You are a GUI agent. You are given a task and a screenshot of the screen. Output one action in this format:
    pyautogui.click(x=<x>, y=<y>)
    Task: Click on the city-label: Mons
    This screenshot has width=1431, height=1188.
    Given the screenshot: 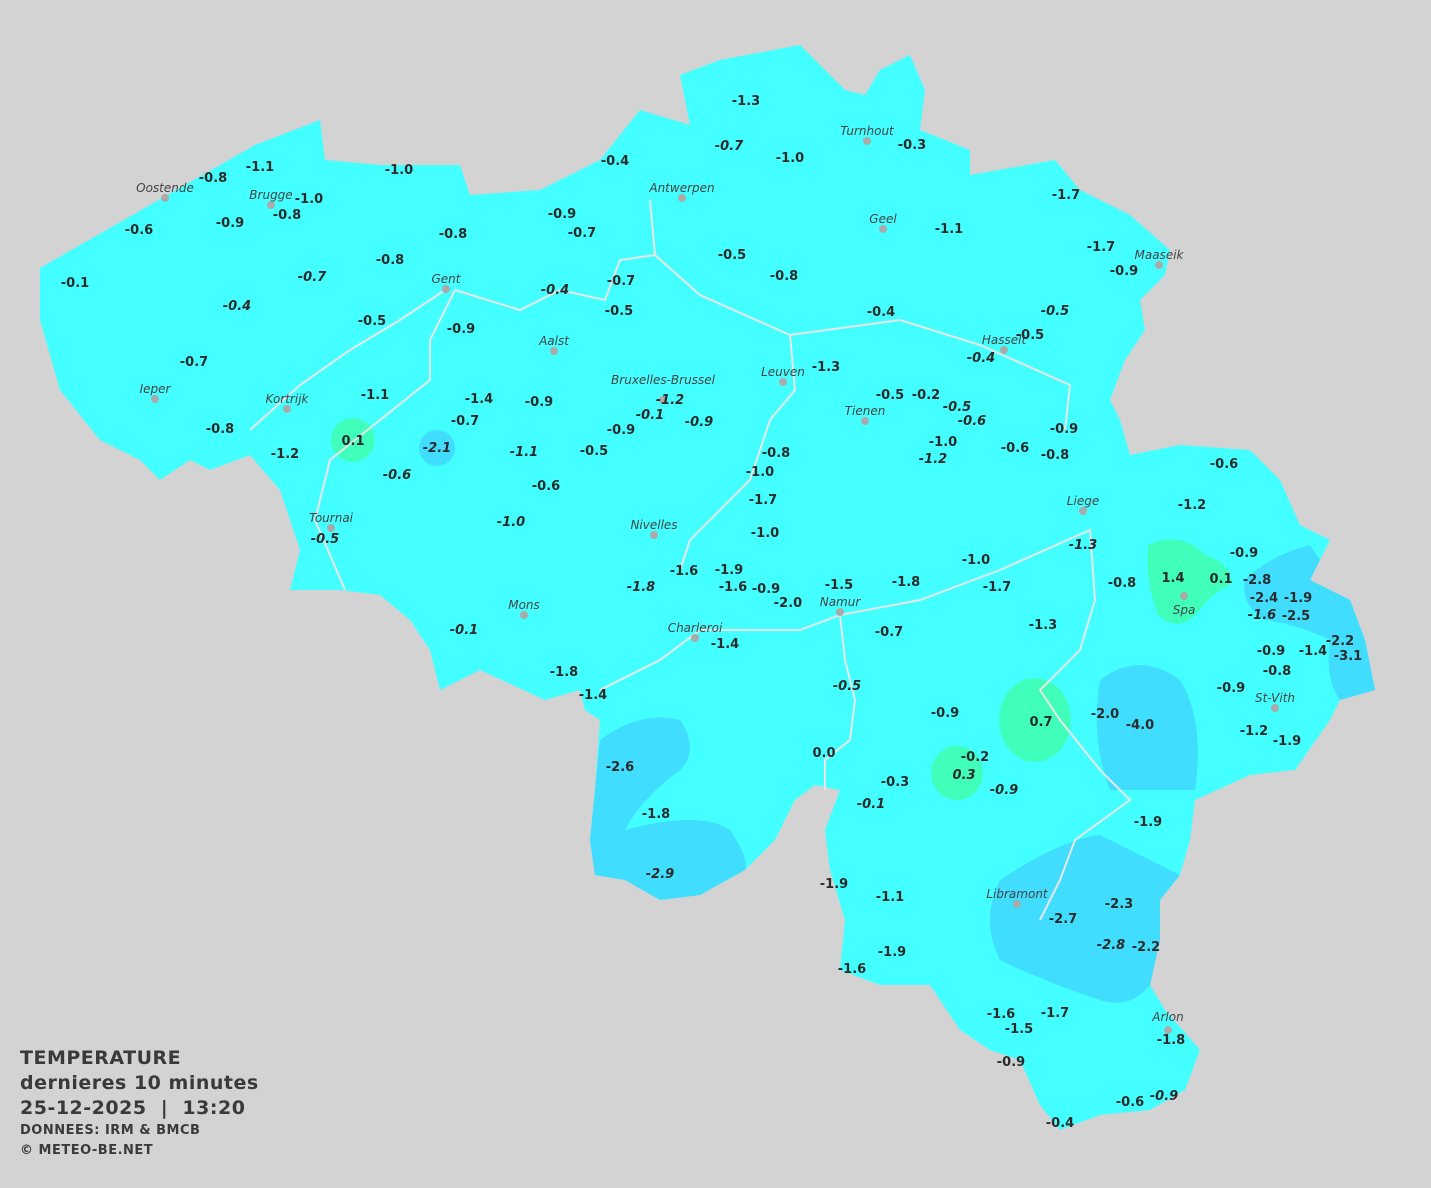 What is the action you would take?
    pyautogui.click(x=524, y=605)
    